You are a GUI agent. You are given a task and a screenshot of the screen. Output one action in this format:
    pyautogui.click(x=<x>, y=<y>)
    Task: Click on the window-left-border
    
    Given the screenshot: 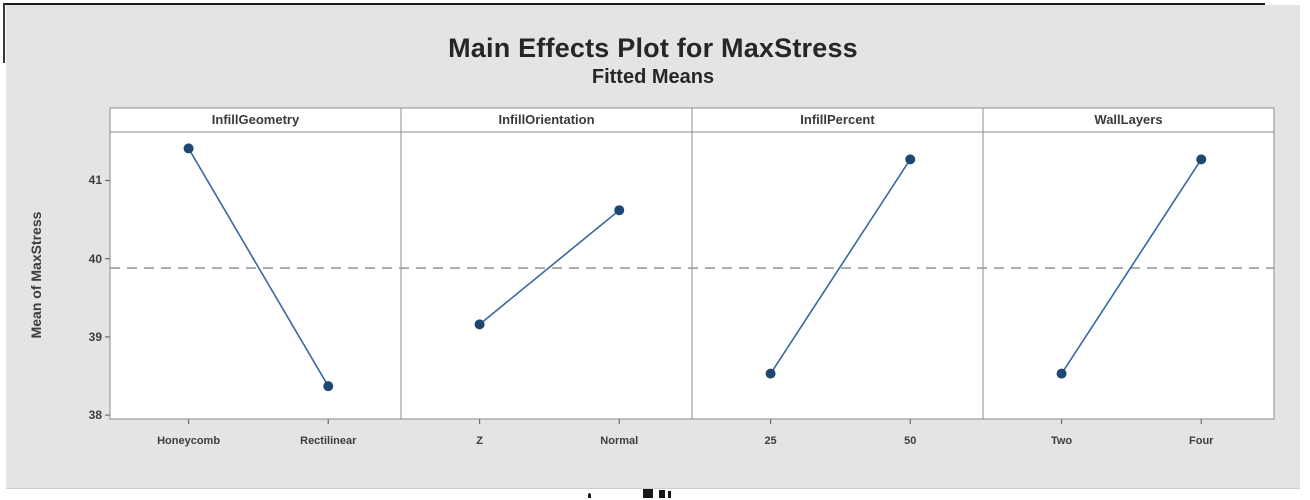 What is the action you would take?
    pyautogui.click(x=4, y=33)
    